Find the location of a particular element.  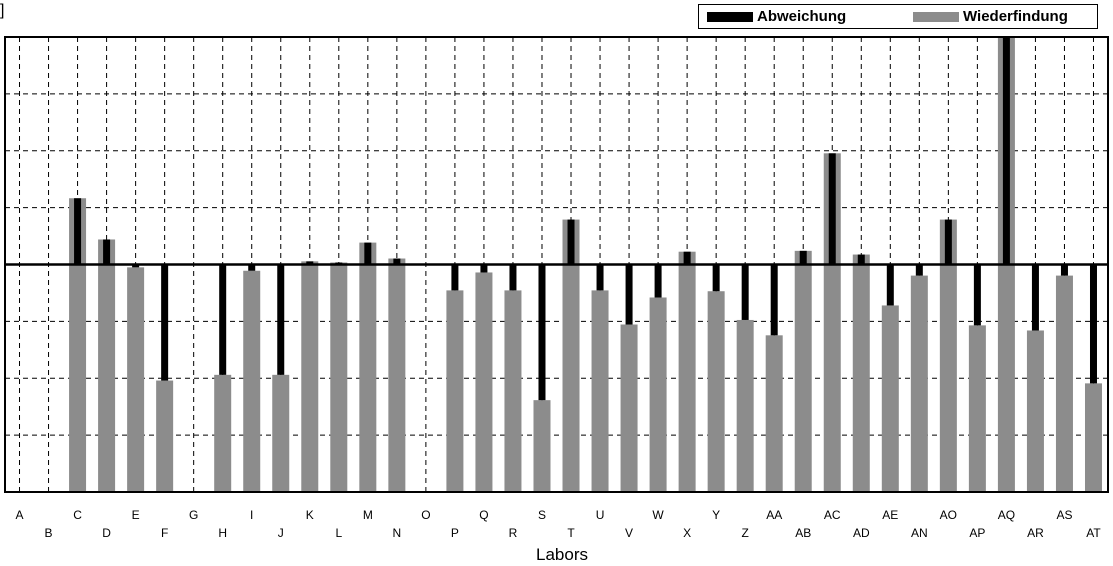

legend-item-abweichung: Abweichung is located at coordinates (776, 16).